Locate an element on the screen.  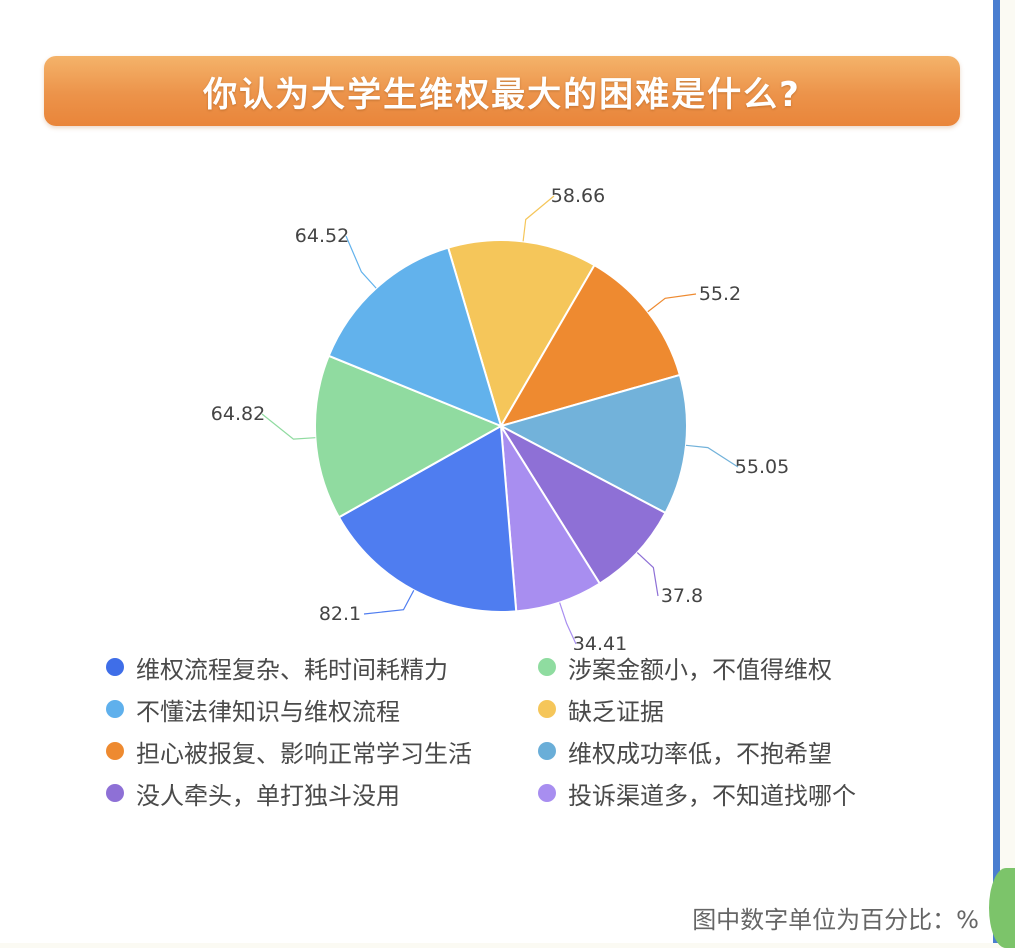
legend-item: 不懂法律知识与维权流程 is located at coordinates (322, 709).